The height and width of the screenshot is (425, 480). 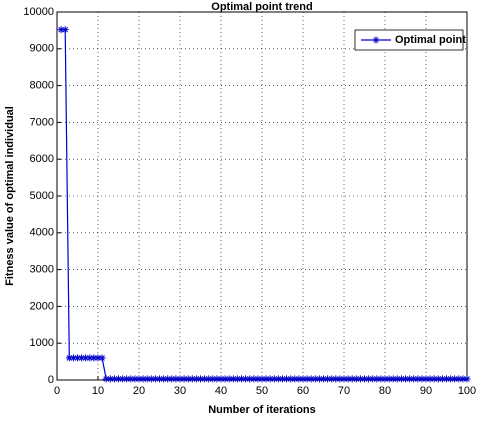 I want to click on y-tick-label: 8000, so click(x=42, y=86).